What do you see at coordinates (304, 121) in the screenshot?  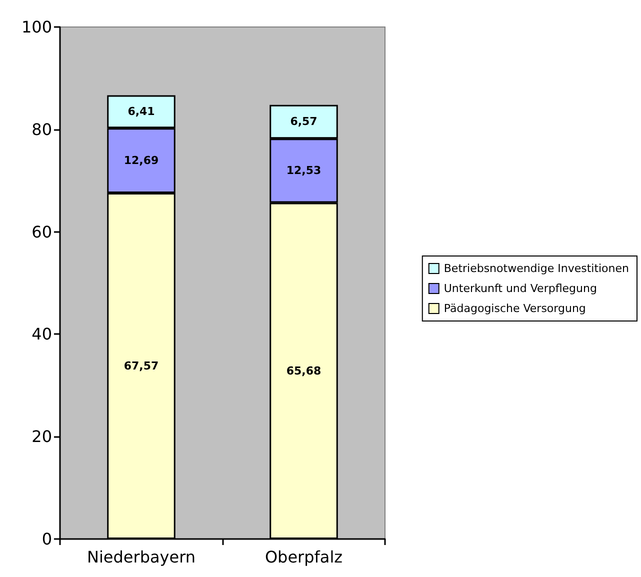 I see `data-label: 6,57` at bounding box center [304, 121].